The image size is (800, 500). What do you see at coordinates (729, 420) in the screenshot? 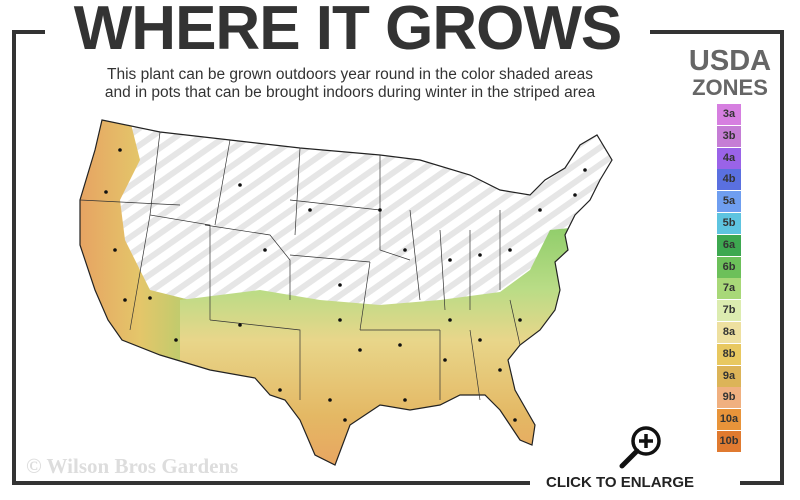
I see `legend-zone-10a: 10a` at bounding box center [729, 420].